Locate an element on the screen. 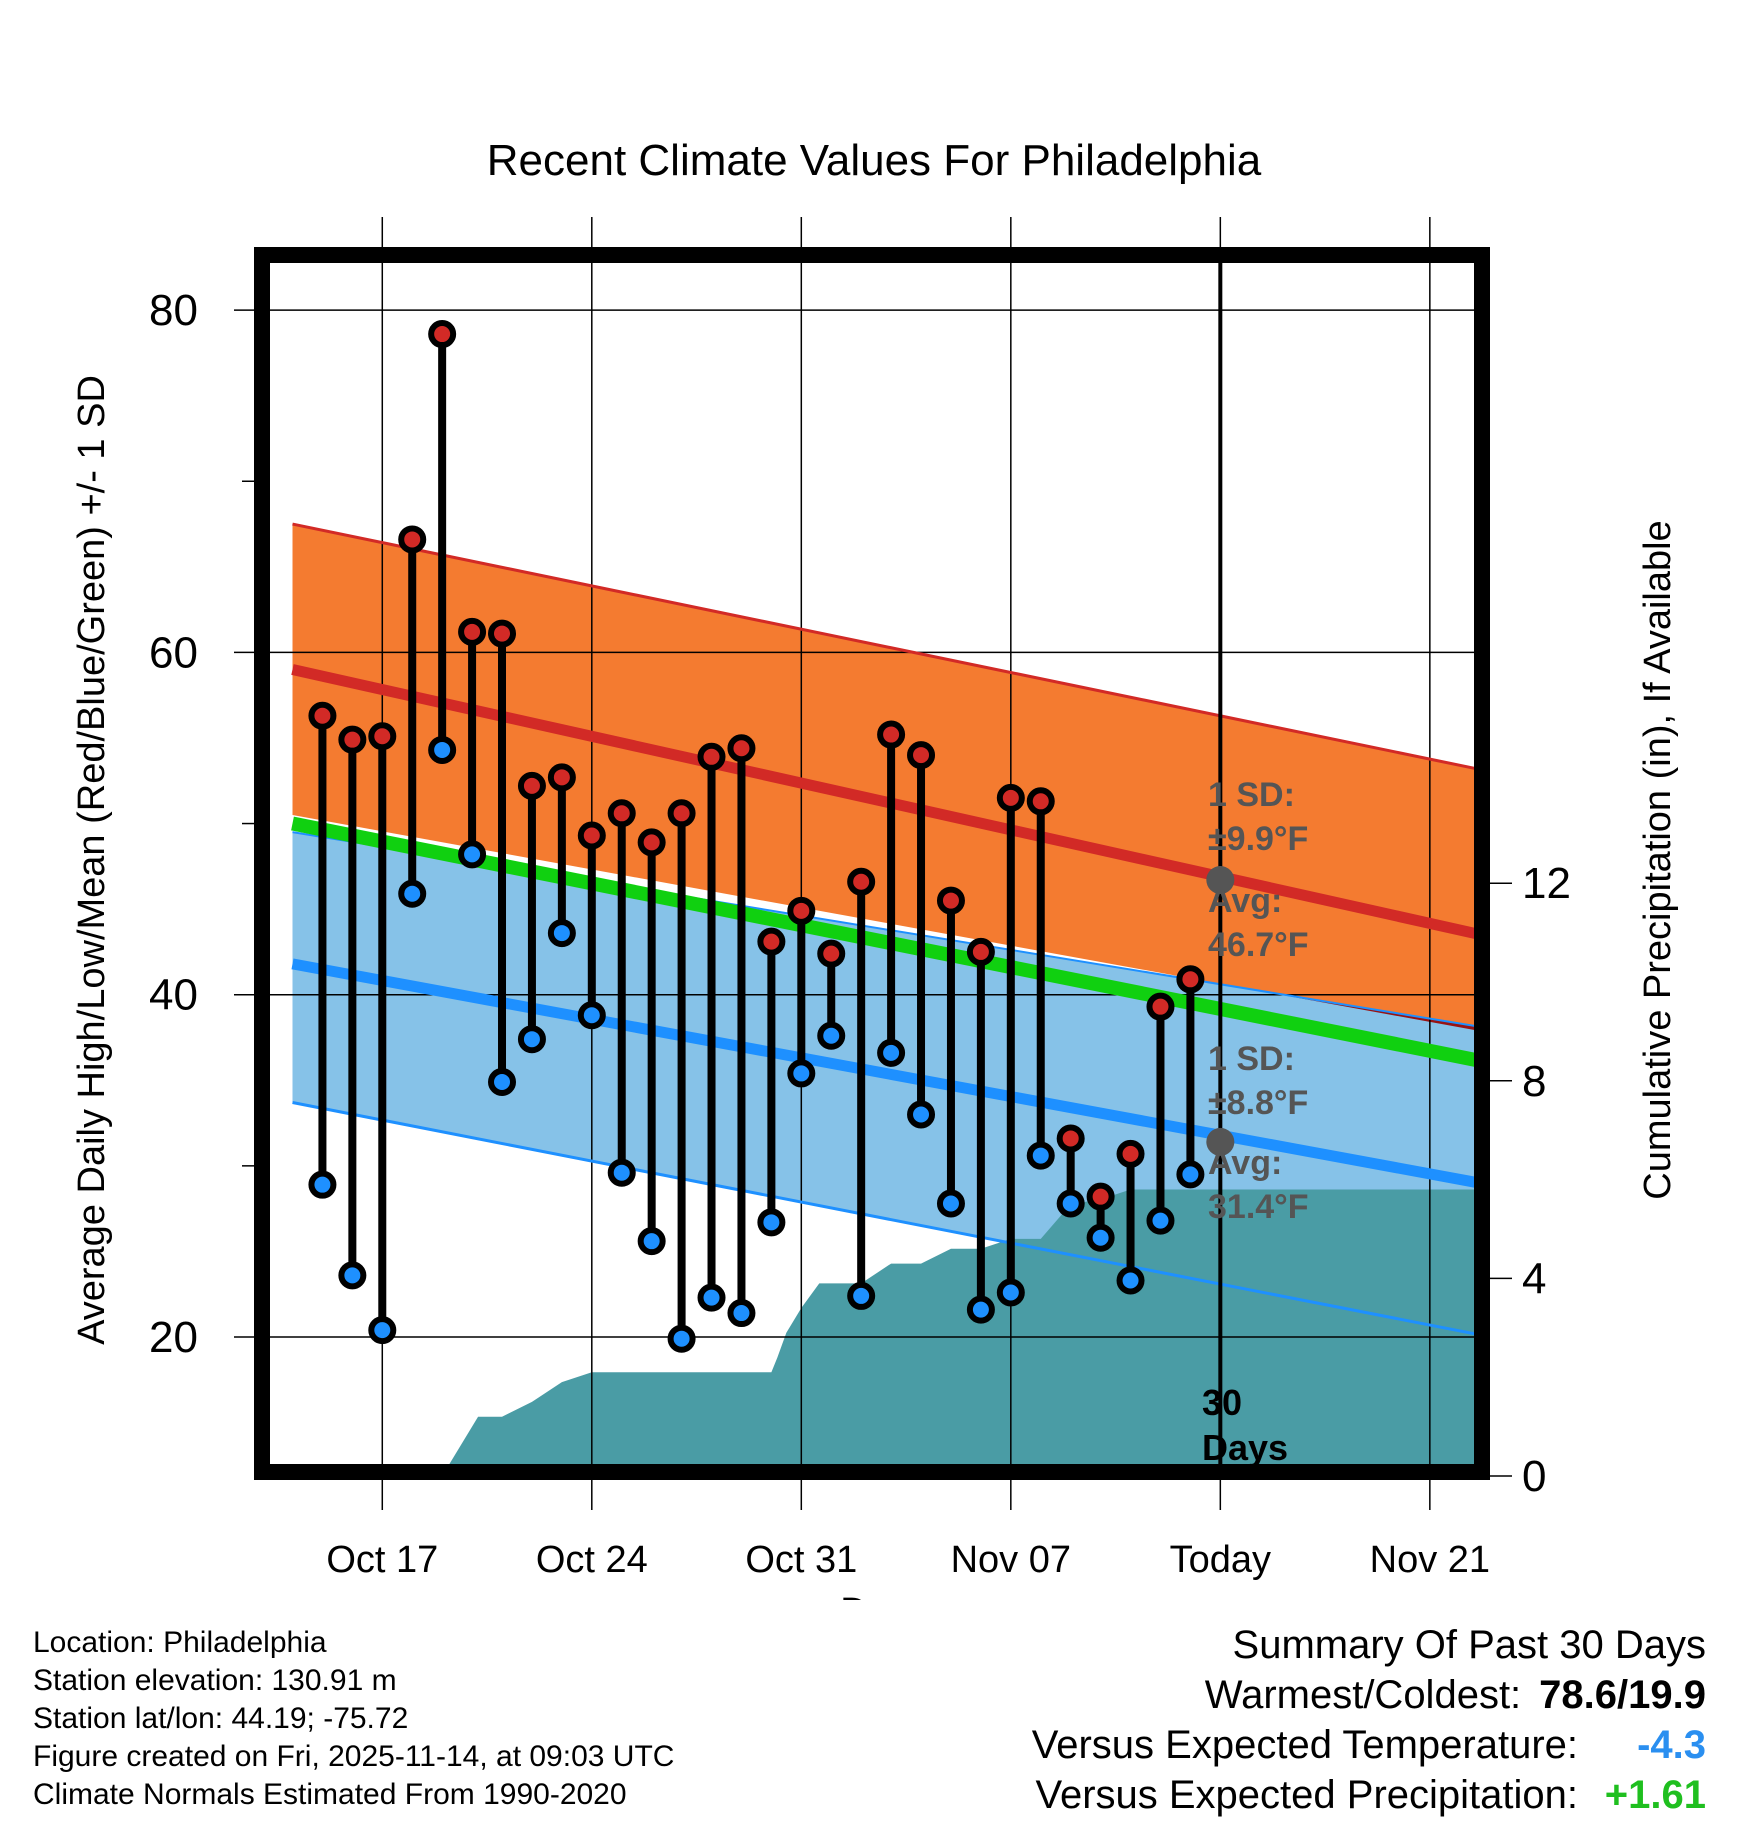 The height and width of the screenshot is (1828, 1748). y2-tick-label: 4 is located at coordinates (1534, 1278).